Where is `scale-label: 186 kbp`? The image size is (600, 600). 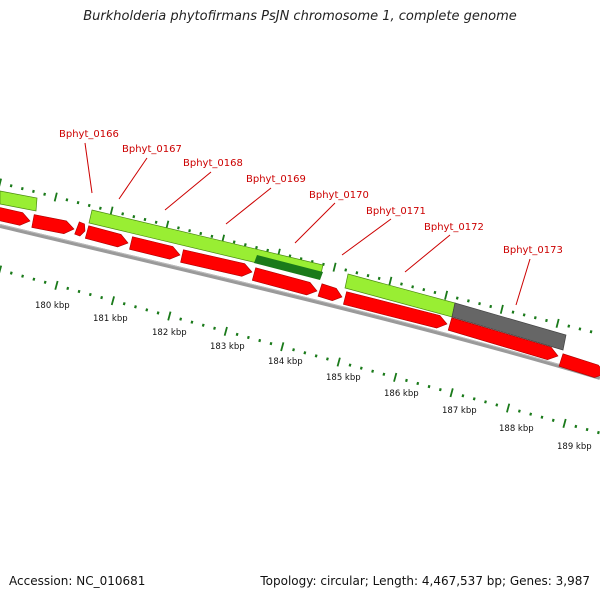
scale-label: 186 kbp is located at coordinates (401, 394).